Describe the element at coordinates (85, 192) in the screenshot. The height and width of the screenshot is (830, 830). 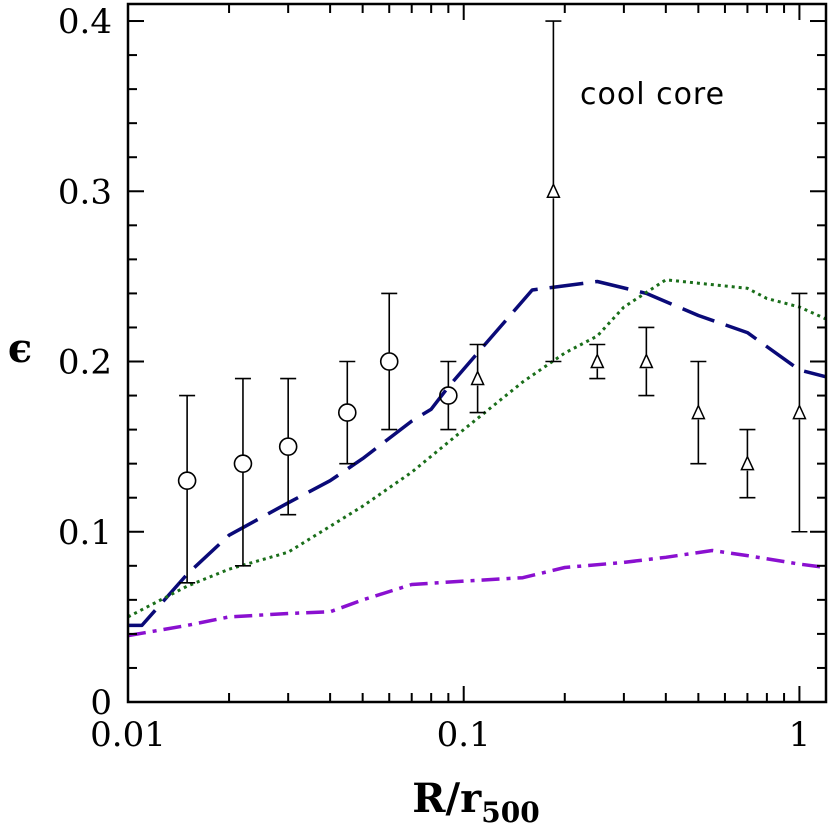
I see `y-tick-label: 0.3` at that location.